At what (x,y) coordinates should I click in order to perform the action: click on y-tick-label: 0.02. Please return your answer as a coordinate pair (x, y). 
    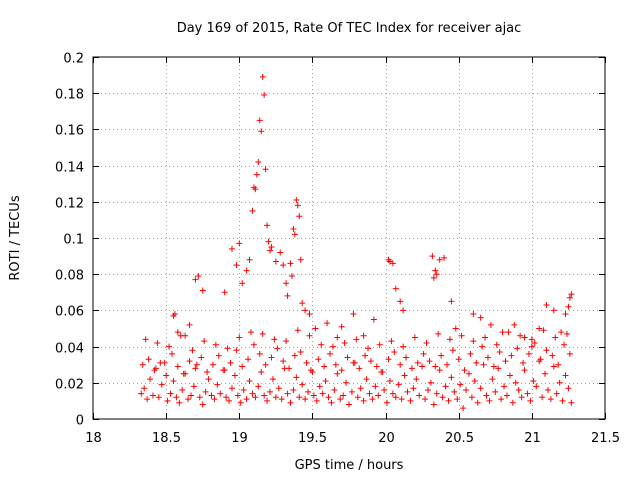
    Looking at the image, I should click on (69, 385).